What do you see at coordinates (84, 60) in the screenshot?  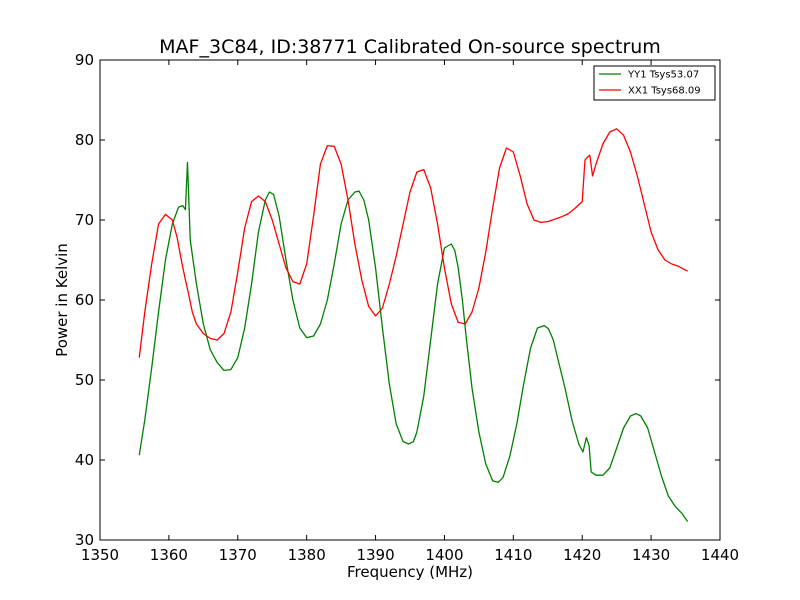 I see `y-tick-label: 90` at bounding box center [84, 60].